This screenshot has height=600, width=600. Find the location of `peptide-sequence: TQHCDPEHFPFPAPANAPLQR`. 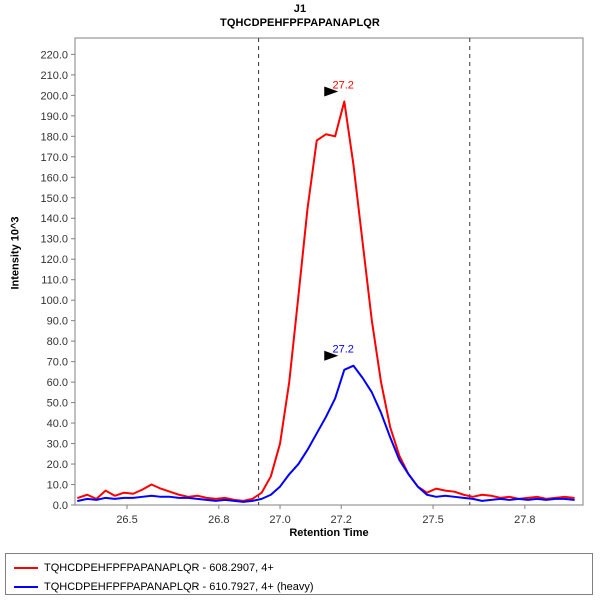

peptide-sequence: TQHCDPEHFPFPAPANAPLQR is located at coordinates (300, 23).